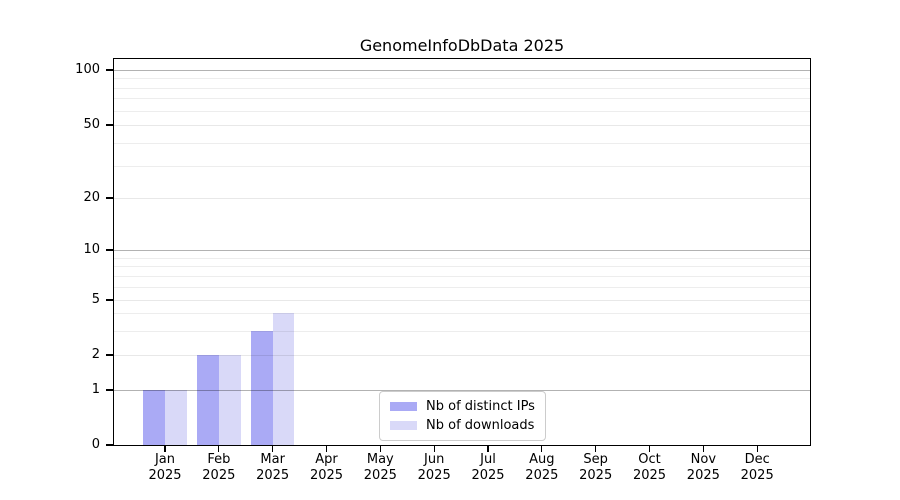 The width and height of the screenshot is (900, 500). What do you see at coordinates (229, 400) in the screenshot?
I see `bar-feb-downloads` at bounding box center [229, 400].